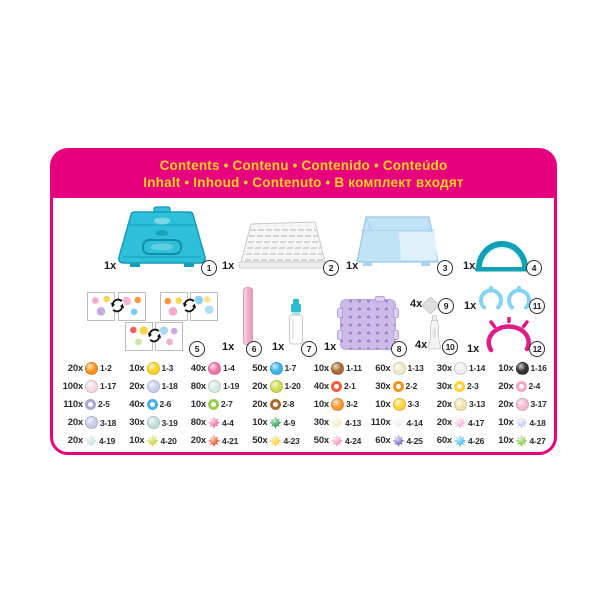 The width and height of the screenshot is (600, 600). What do you see at coordinates (169, 422) in the screenshot?
I see `bead-code: 3-19` at bounding box center [169, 422].